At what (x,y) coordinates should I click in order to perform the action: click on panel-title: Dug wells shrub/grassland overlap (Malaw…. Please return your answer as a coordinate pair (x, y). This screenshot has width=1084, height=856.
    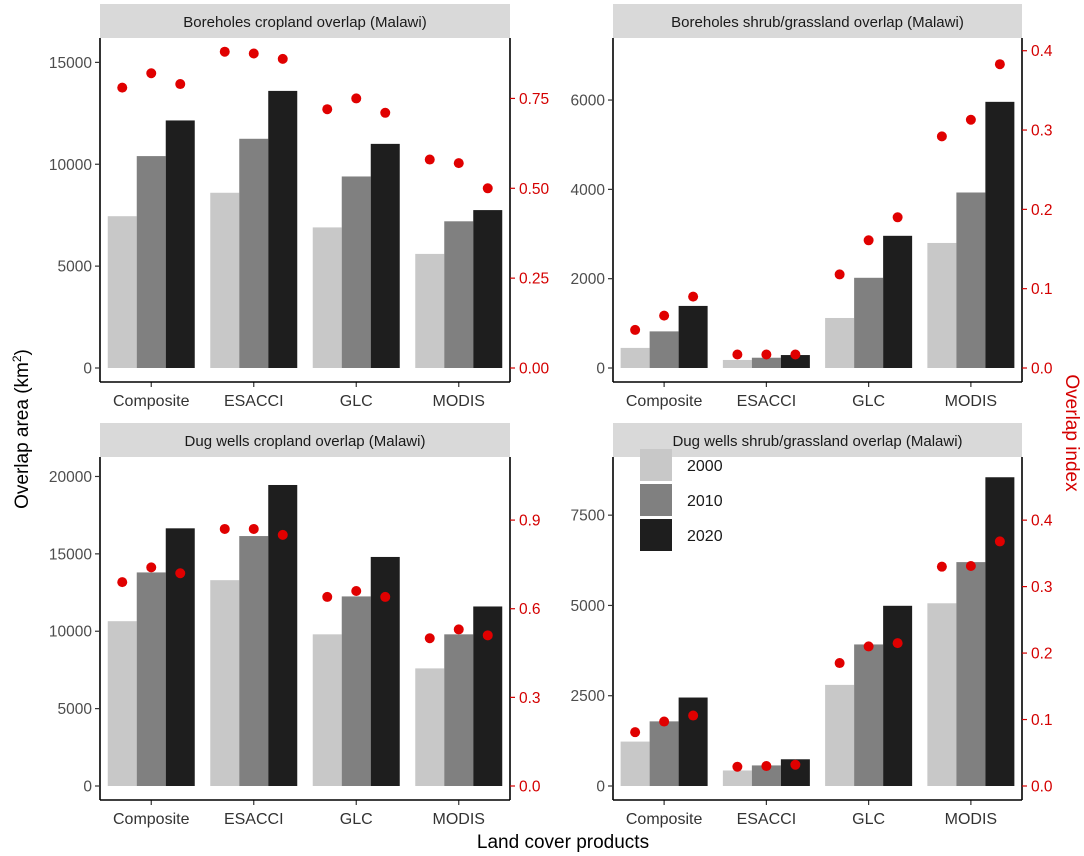
    Looking at the image, I should click on (817, 441).